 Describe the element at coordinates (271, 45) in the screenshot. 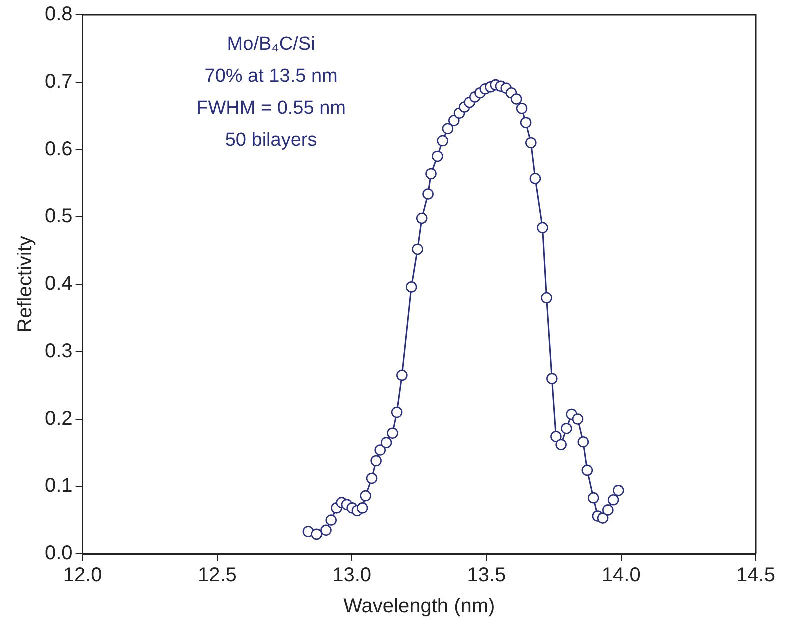

I see `annotation: Mo/B₄C/Si` at that location.